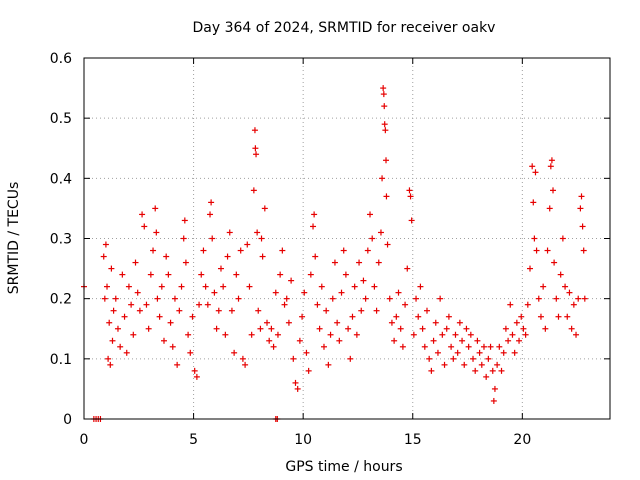 The height and width of the screenshot is (480, 640). I want to click on y-tick-label: 0.6, so click(61, 59).